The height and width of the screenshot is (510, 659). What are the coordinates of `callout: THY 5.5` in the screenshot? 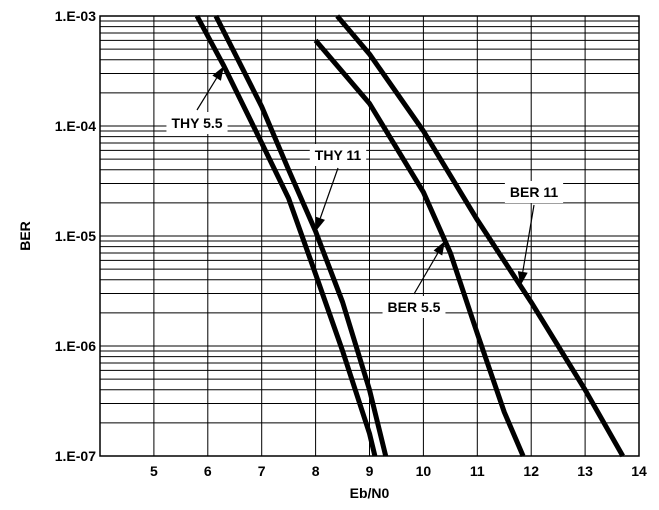 It's located at (197, 100).